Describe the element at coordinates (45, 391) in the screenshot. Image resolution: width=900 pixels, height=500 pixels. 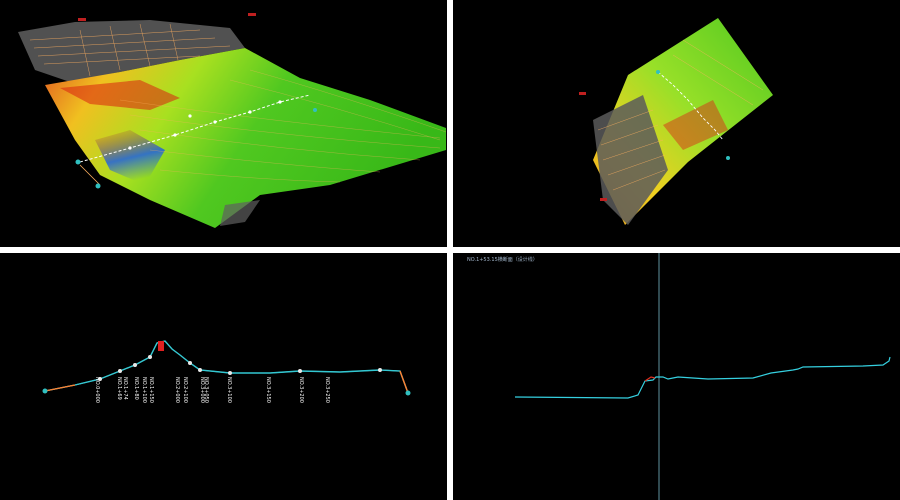
I see `profile-start-marker` at that location.